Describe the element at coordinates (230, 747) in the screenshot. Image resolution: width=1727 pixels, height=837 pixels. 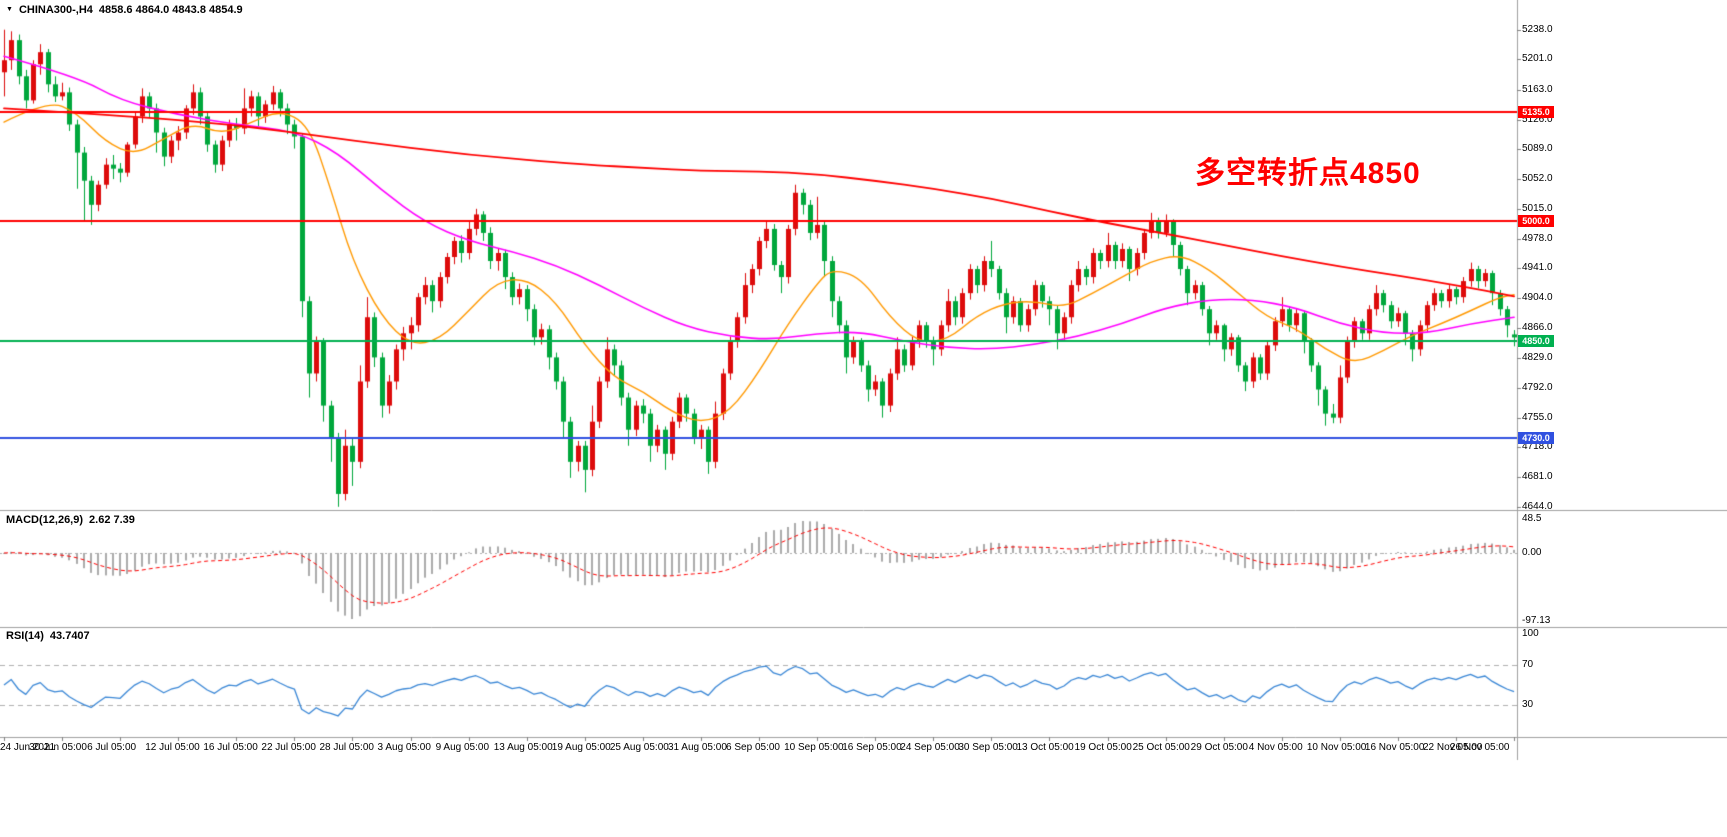
I see `time-axis-label: 16 Jul 05:00` at that location.